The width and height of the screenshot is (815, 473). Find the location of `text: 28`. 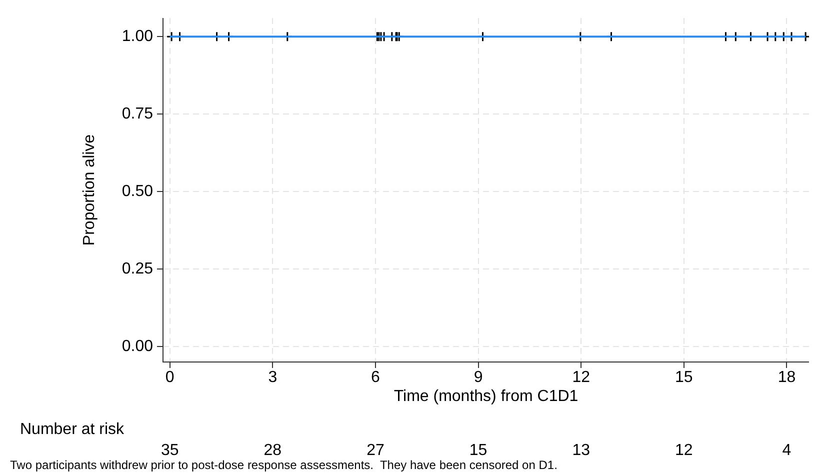

text: 28 is located at coordinates (273, 450).